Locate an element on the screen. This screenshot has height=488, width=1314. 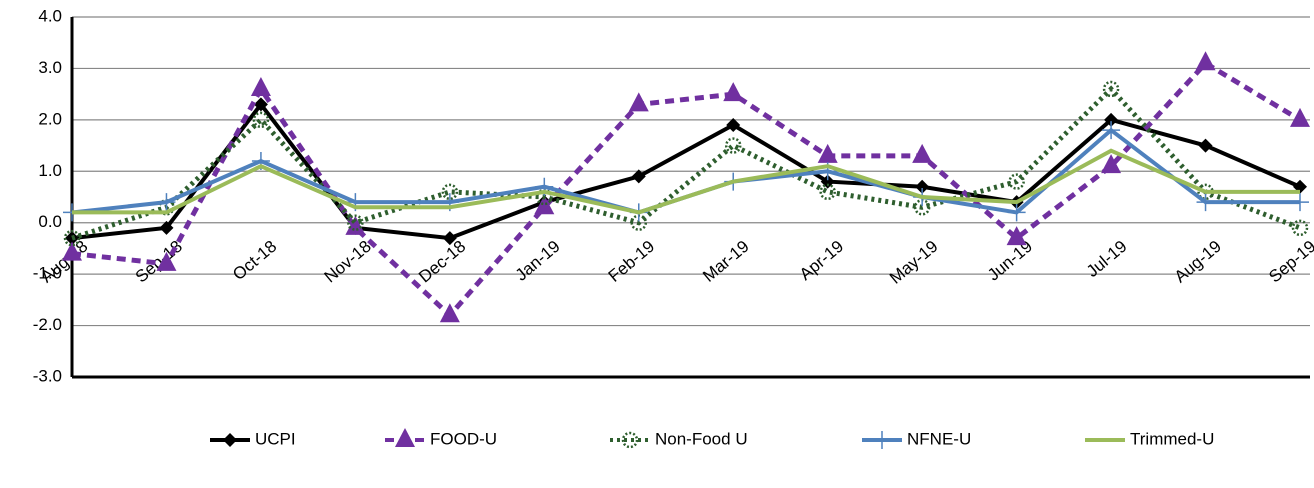
x-tick-label: Sep-19 is located at coordinates (1289, 262).